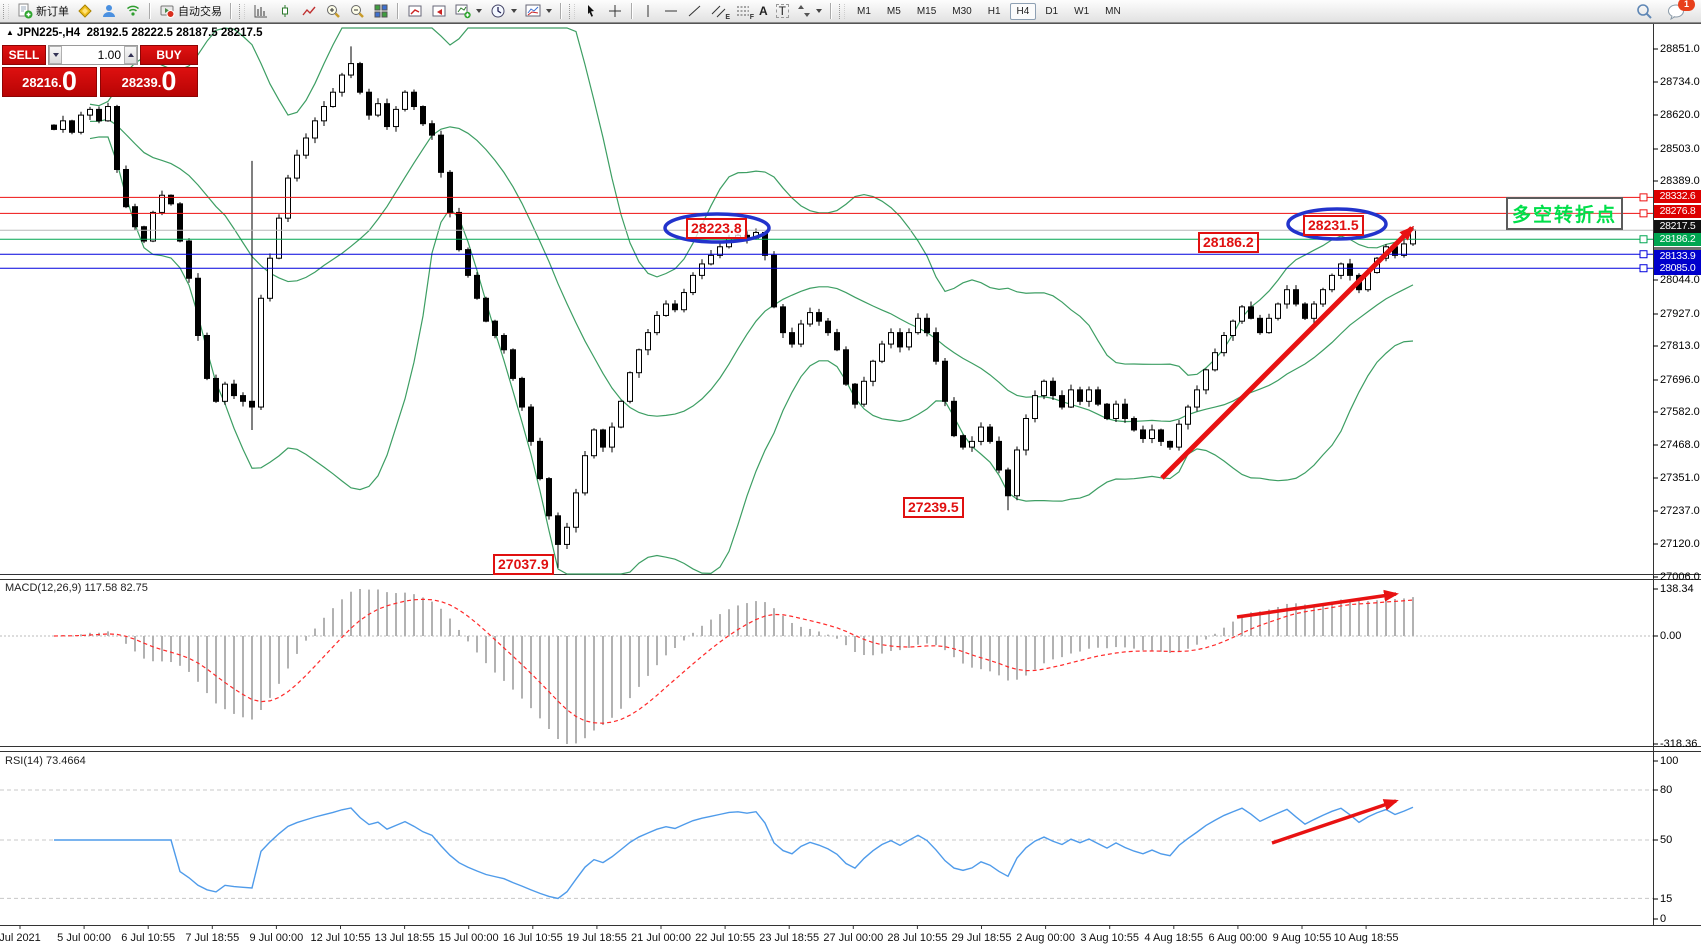 The height and width of the screenshot is (948, 1701). Describe the element at coordinates (1663, 919) in the screenshot. I see `rsi-tick-label: 0` at that location.